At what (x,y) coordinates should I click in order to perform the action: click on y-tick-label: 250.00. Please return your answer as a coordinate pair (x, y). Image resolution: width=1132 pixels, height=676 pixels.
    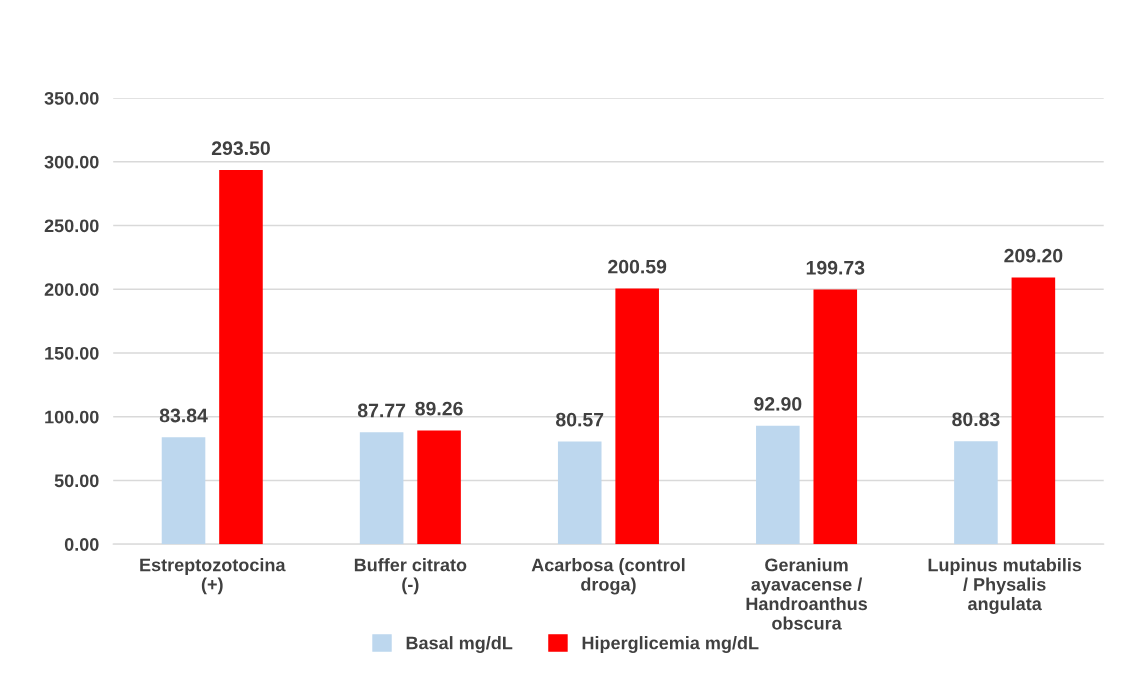
    Looking at the image, I should click on (71, 226).